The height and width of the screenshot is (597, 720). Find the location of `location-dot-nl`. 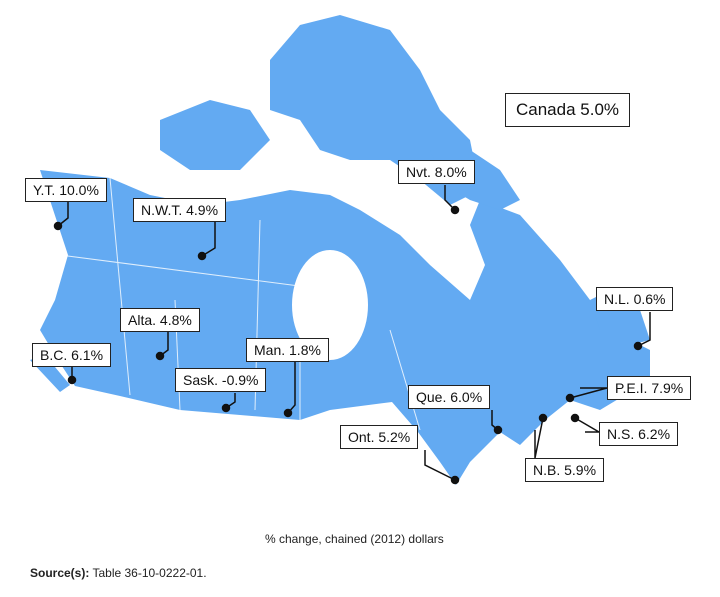

location-dot-nl is located at coordinates (638, 346).